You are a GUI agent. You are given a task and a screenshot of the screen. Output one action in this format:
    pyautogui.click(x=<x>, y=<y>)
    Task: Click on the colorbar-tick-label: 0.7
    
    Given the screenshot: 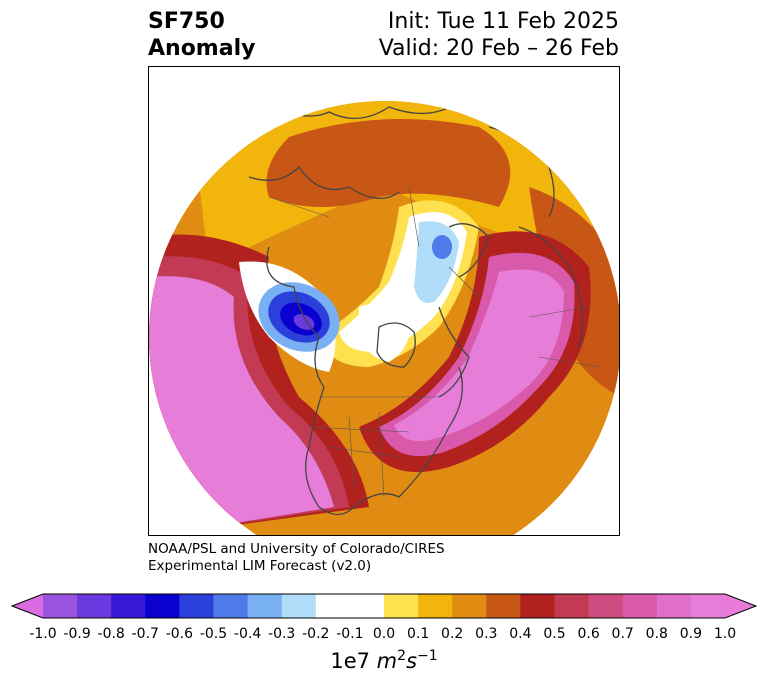 What is the action you would take?
    pyautogui.click(x=622, y=634)
    